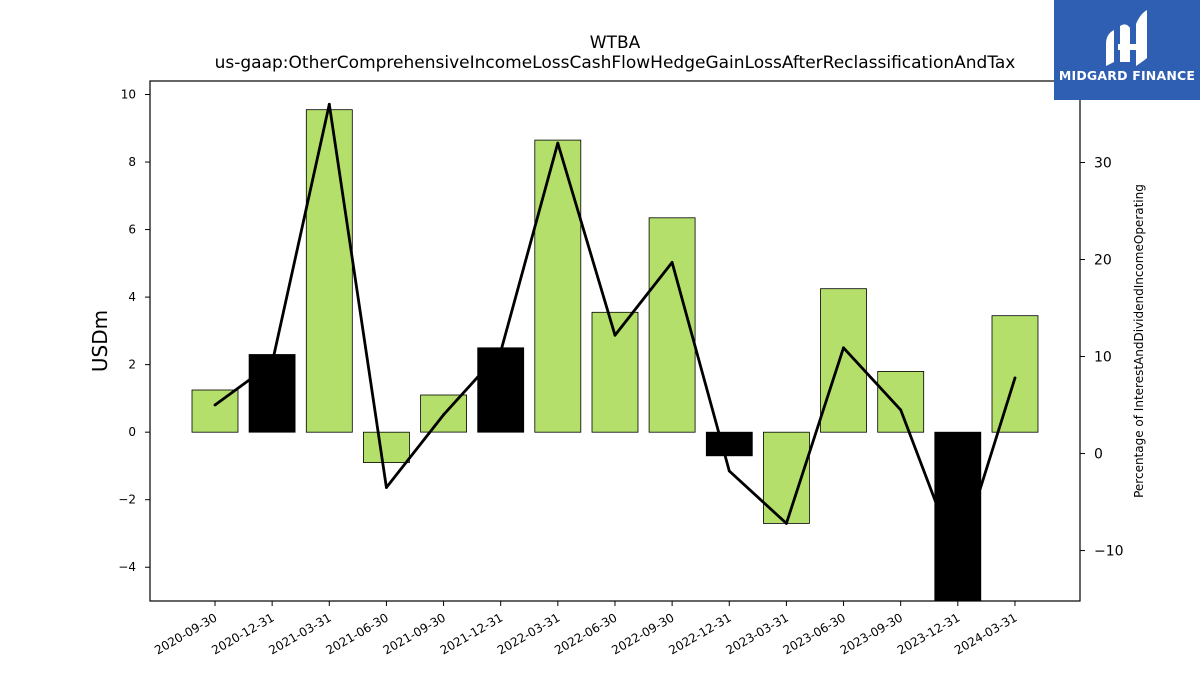 Image resolution: width=1200 pixels, height=679 pixels. I want to click on x-tick-label: 2021-06-30, so click(357, 633).